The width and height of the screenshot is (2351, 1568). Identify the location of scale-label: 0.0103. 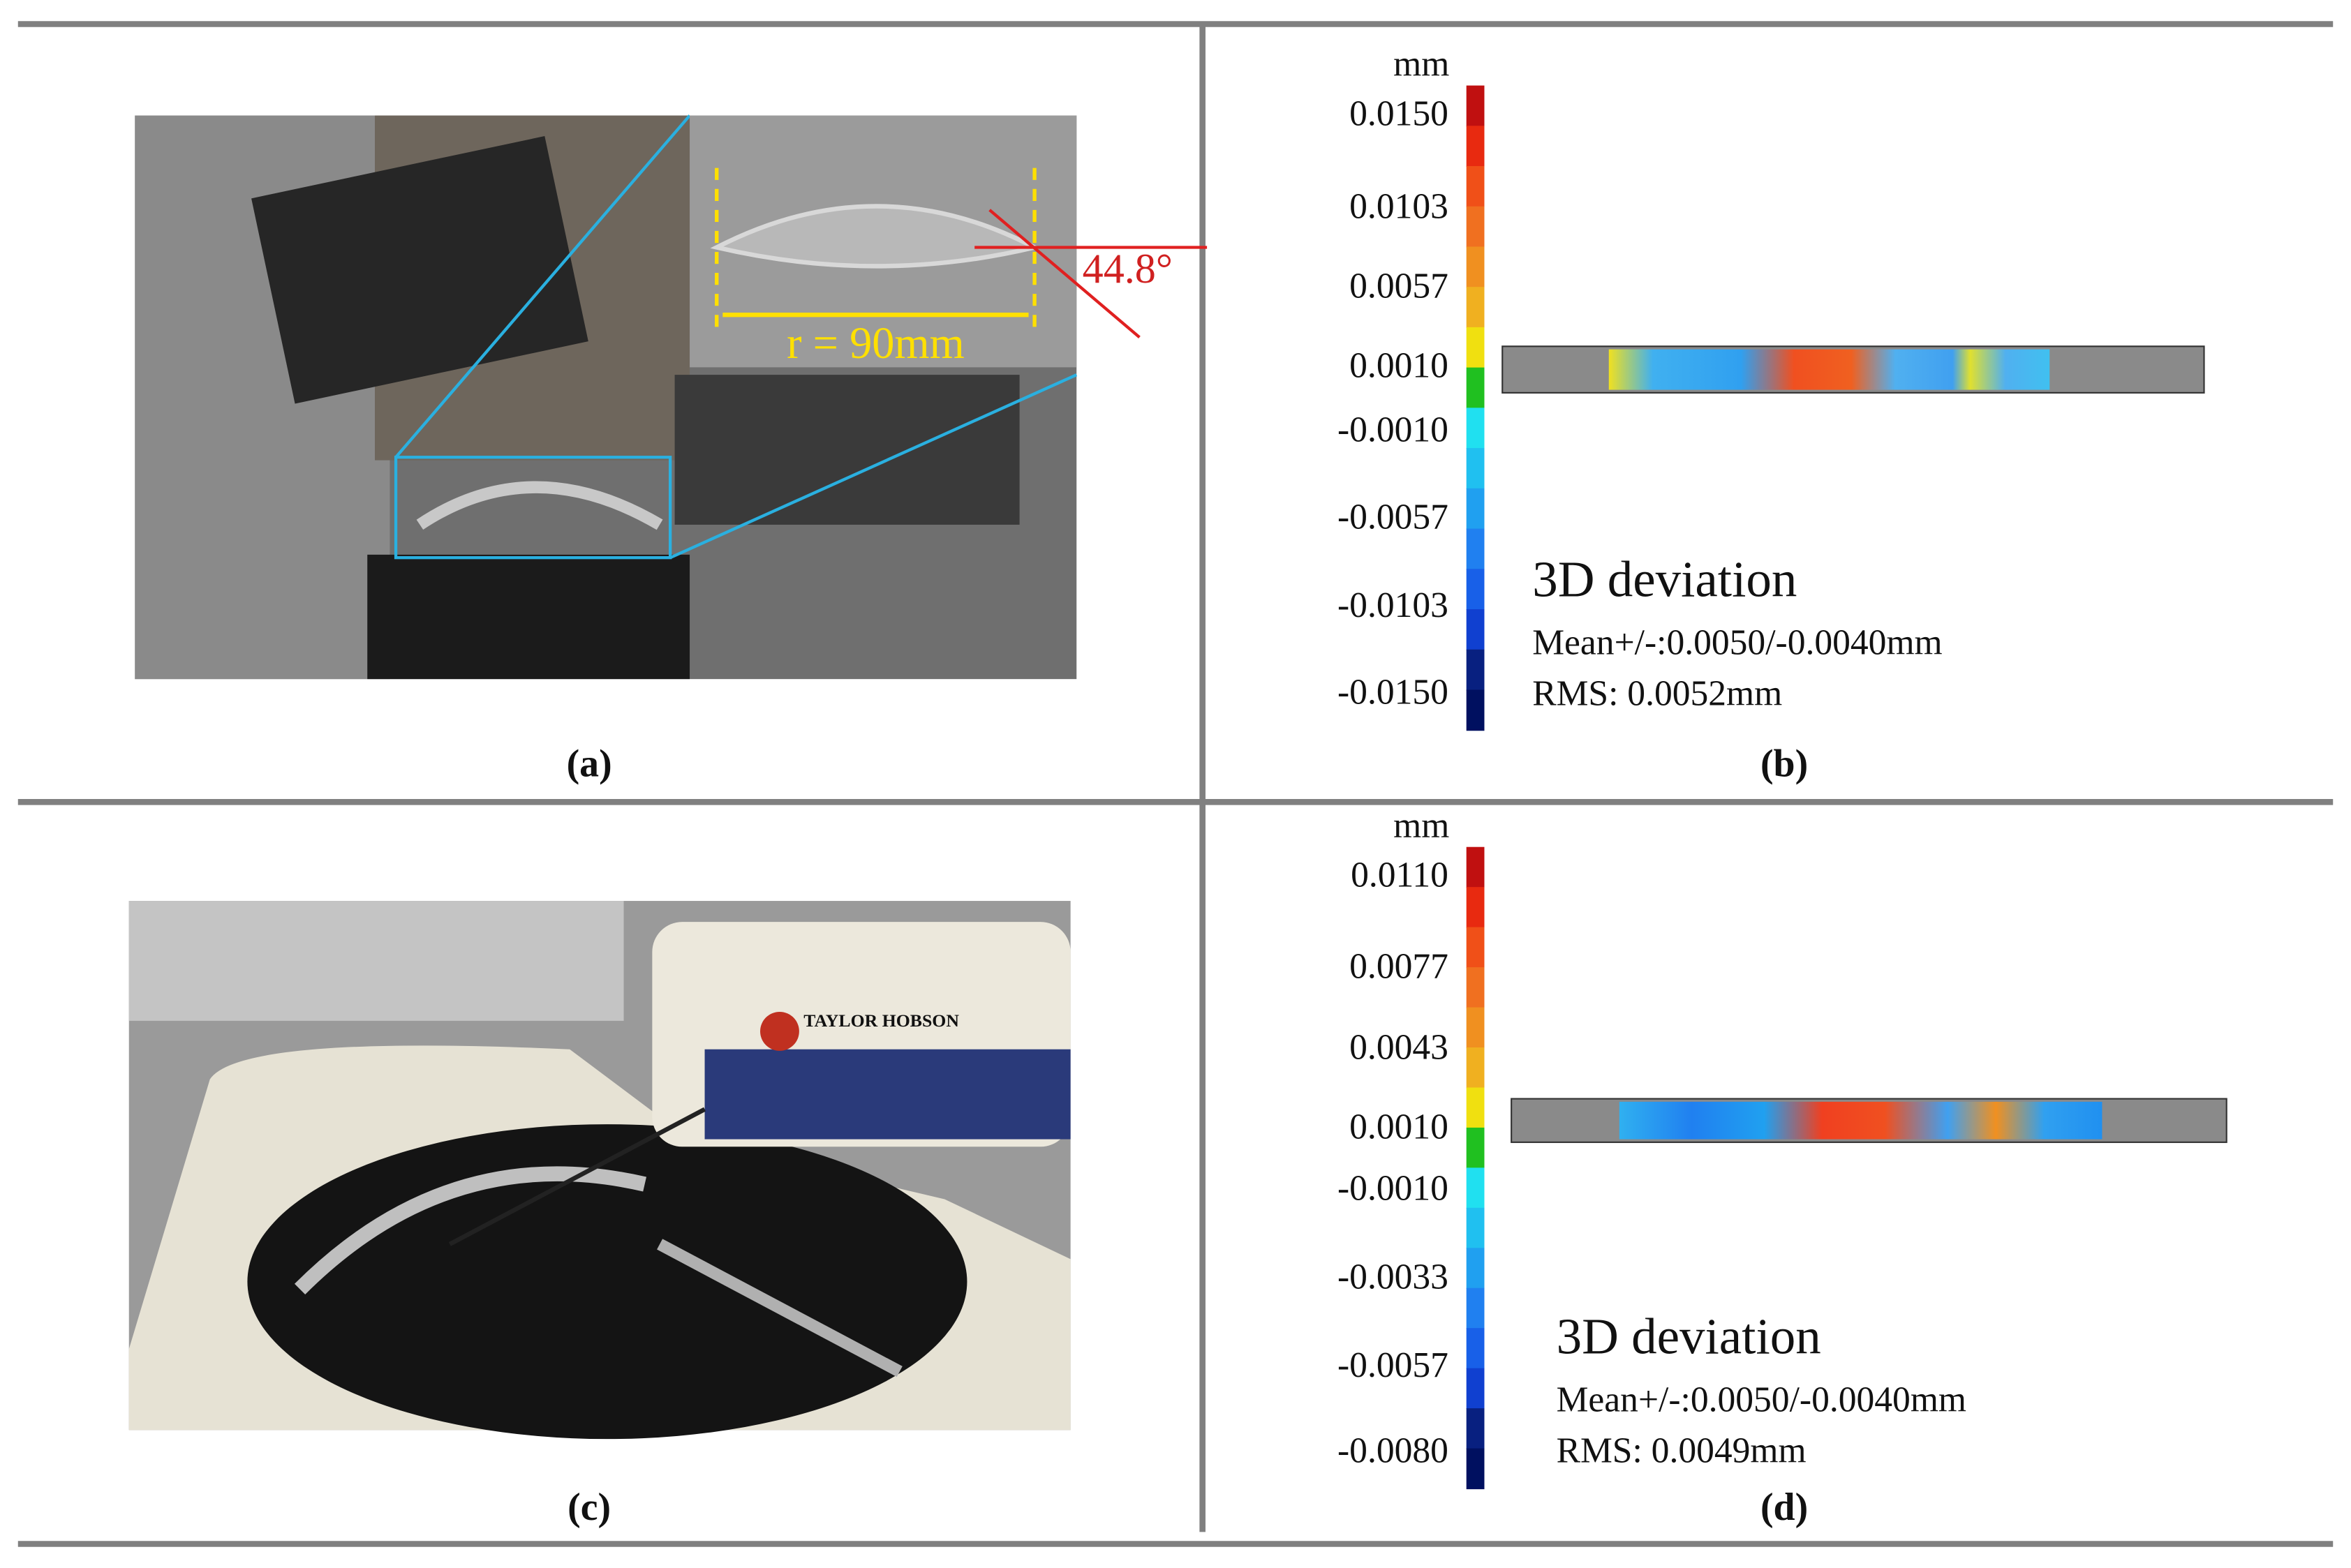
(1398, 207).